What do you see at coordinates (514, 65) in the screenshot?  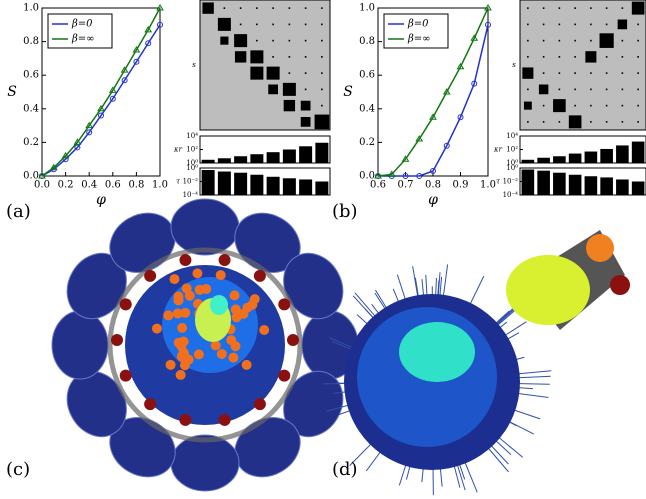 I see `y-axis-label: s` at bounding box center [514, 65].